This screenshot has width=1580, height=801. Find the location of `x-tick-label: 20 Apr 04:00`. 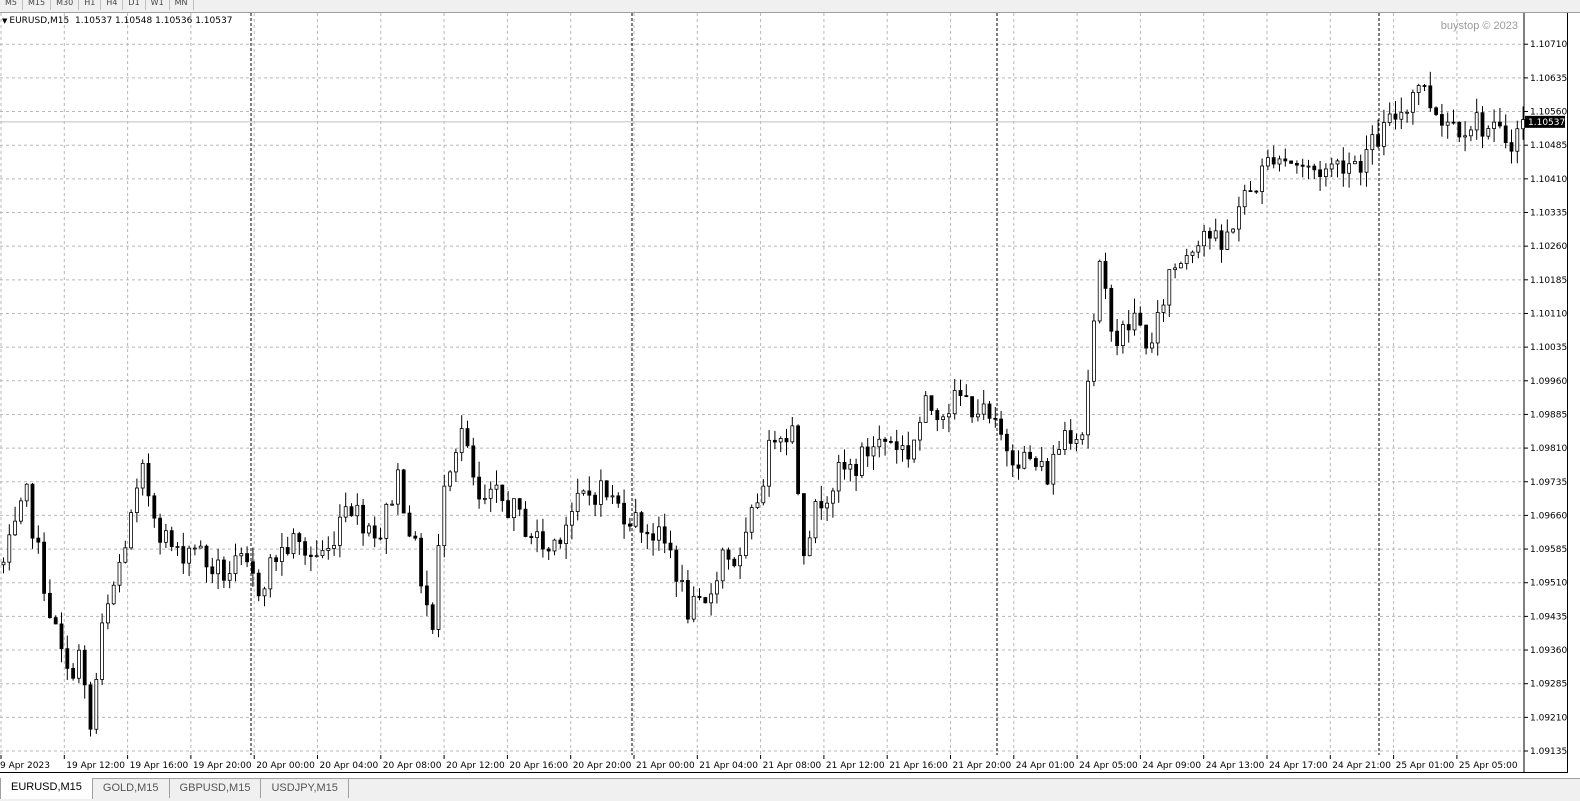

x-tick-label: 20 Apr 04:00 is located at coordinates (349, 766).